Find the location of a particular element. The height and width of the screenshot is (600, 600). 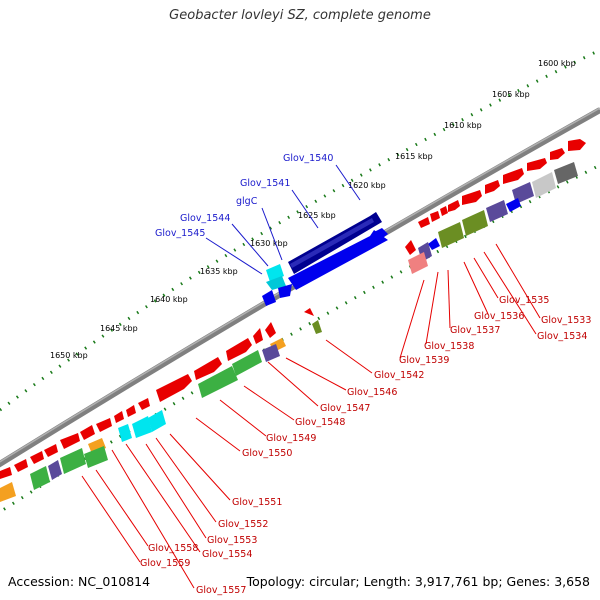

gene-label: Glov_1553 is located at coordinates (232, 540).